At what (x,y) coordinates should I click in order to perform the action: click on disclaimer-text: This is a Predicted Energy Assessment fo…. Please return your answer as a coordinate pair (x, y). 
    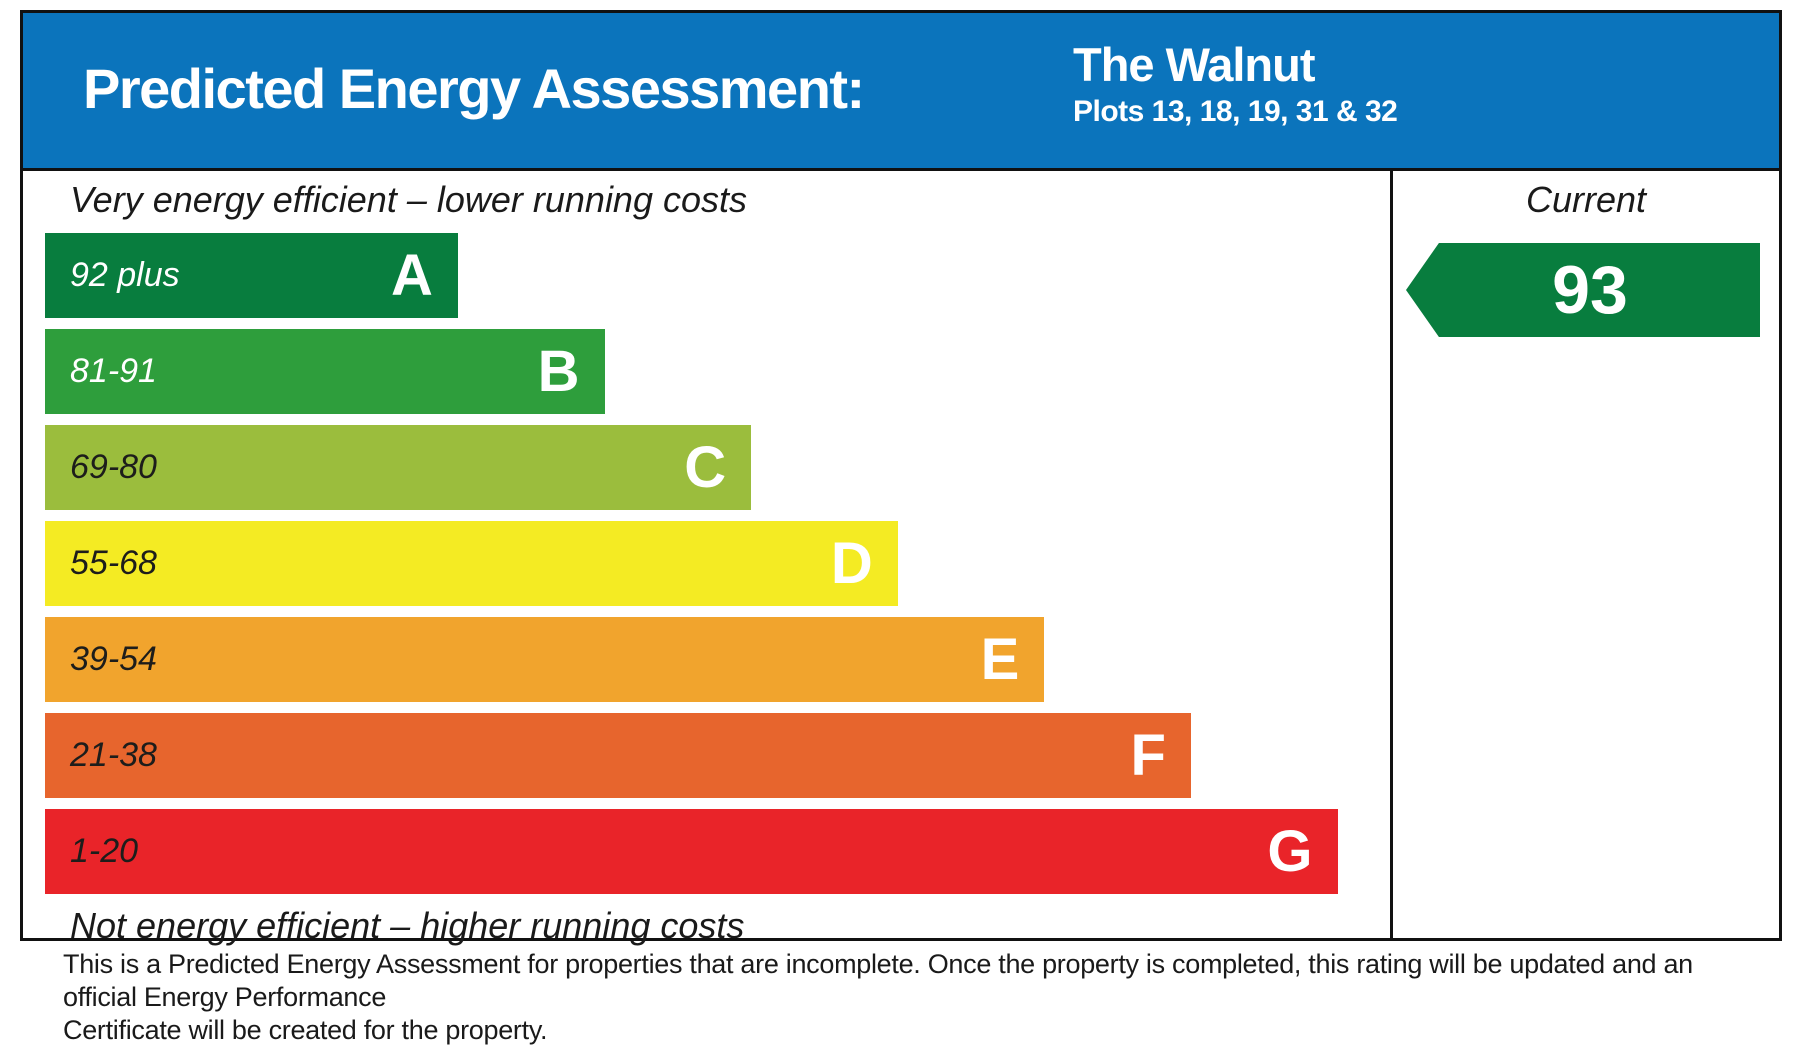
    Looking at the image, I should click on (918, 997).